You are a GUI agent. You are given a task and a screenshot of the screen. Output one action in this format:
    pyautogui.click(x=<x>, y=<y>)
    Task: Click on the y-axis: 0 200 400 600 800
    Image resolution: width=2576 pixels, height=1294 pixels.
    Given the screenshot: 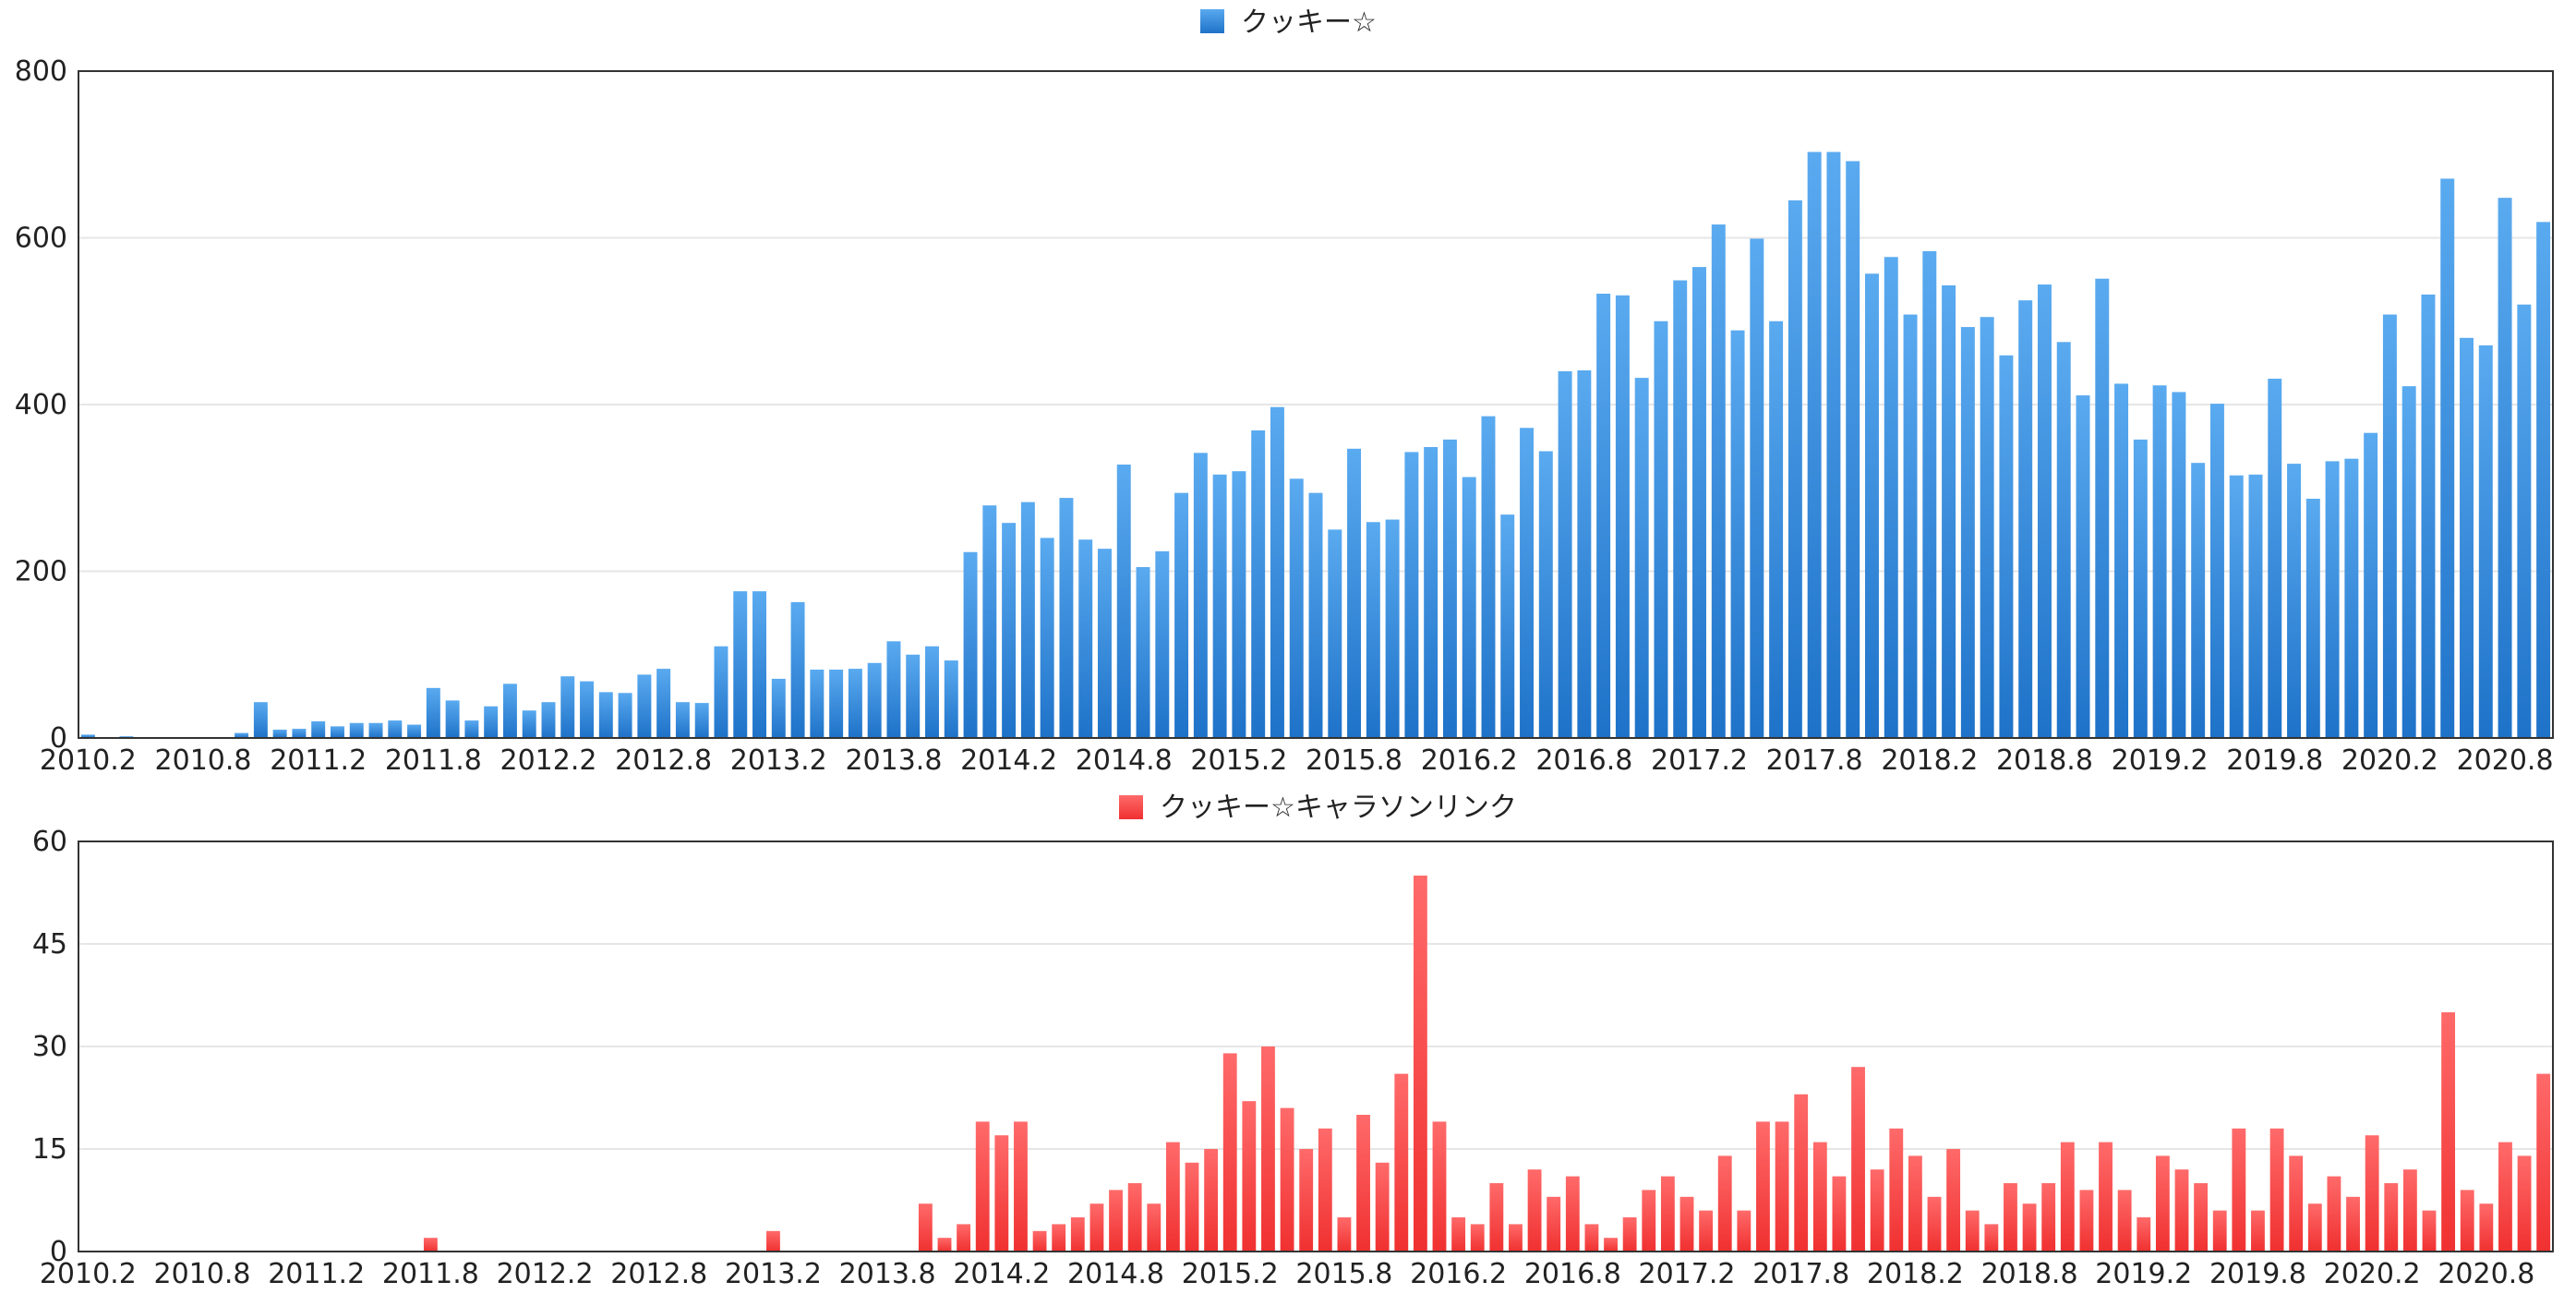 What is the action you would take?
    pyautogui.click(x=41, y=405)
    